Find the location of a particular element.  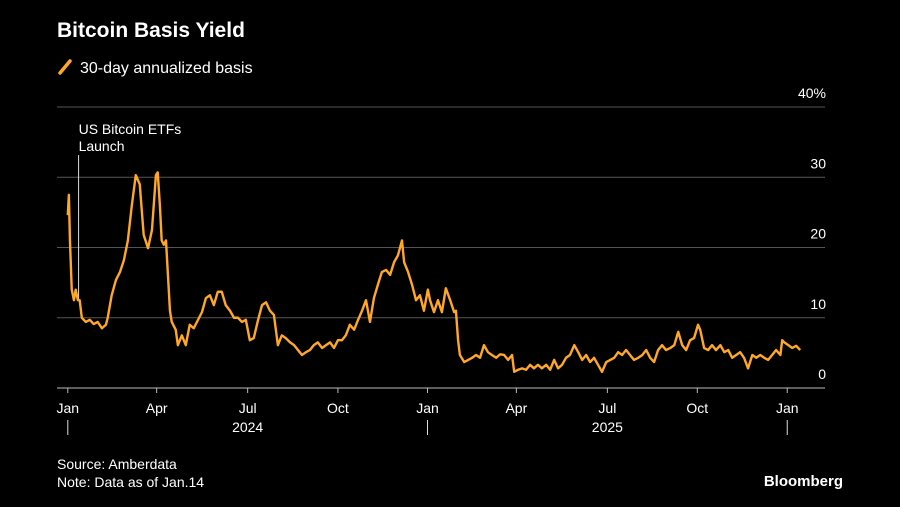

chart-title: Bitcoin Basis Yield is located at coordinates (151, 30).